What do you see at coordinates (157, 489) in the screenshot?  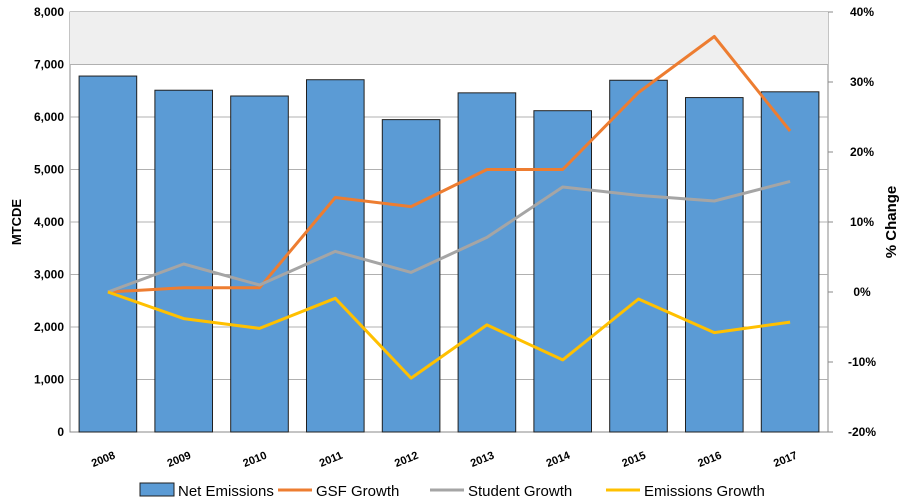 I see `legend-swatch-net-emissions` at bounding box center [157, 489].